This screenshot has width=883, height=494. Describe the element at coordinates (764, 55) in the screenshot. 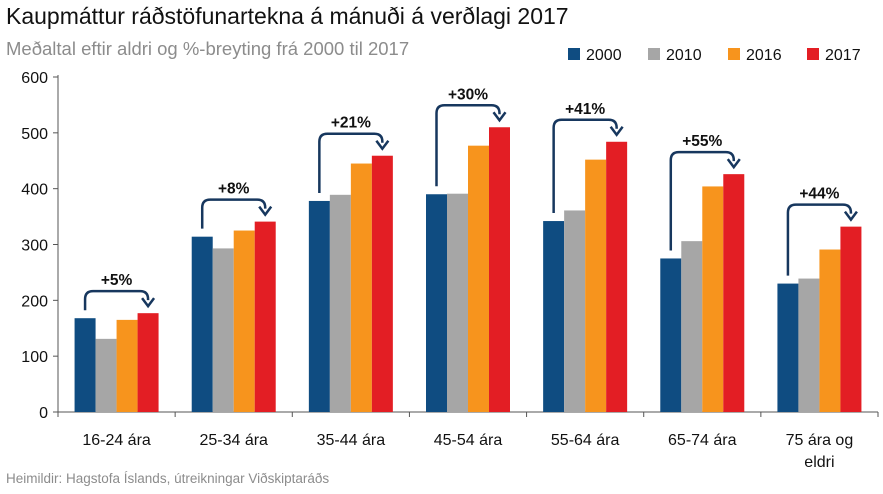

I see `legend-label: 2016` at that location.